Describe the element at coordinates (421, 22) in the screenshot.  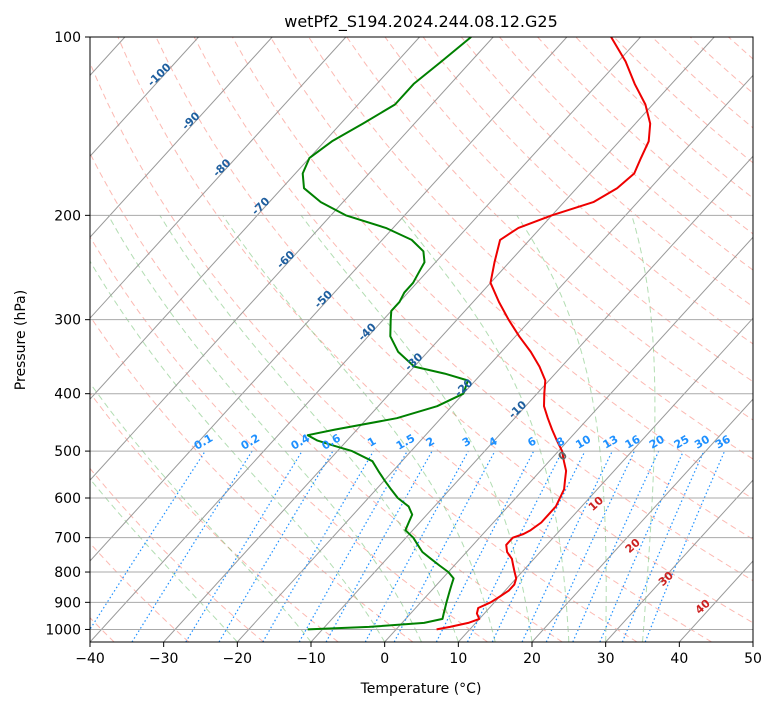
I see `chart-title: wetPf2_S194.2024.244.08.12.G25` at that location.